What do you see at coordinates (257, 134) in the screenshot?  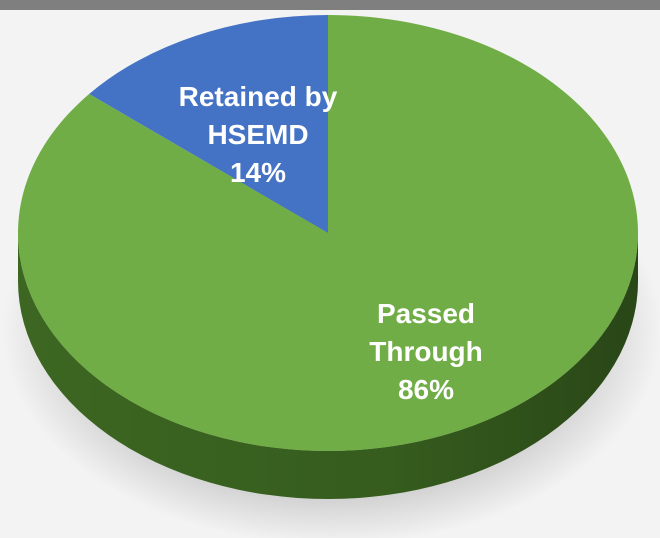 I see `slice-name-label-0: HSEMD` at bounding box center [257, 134].